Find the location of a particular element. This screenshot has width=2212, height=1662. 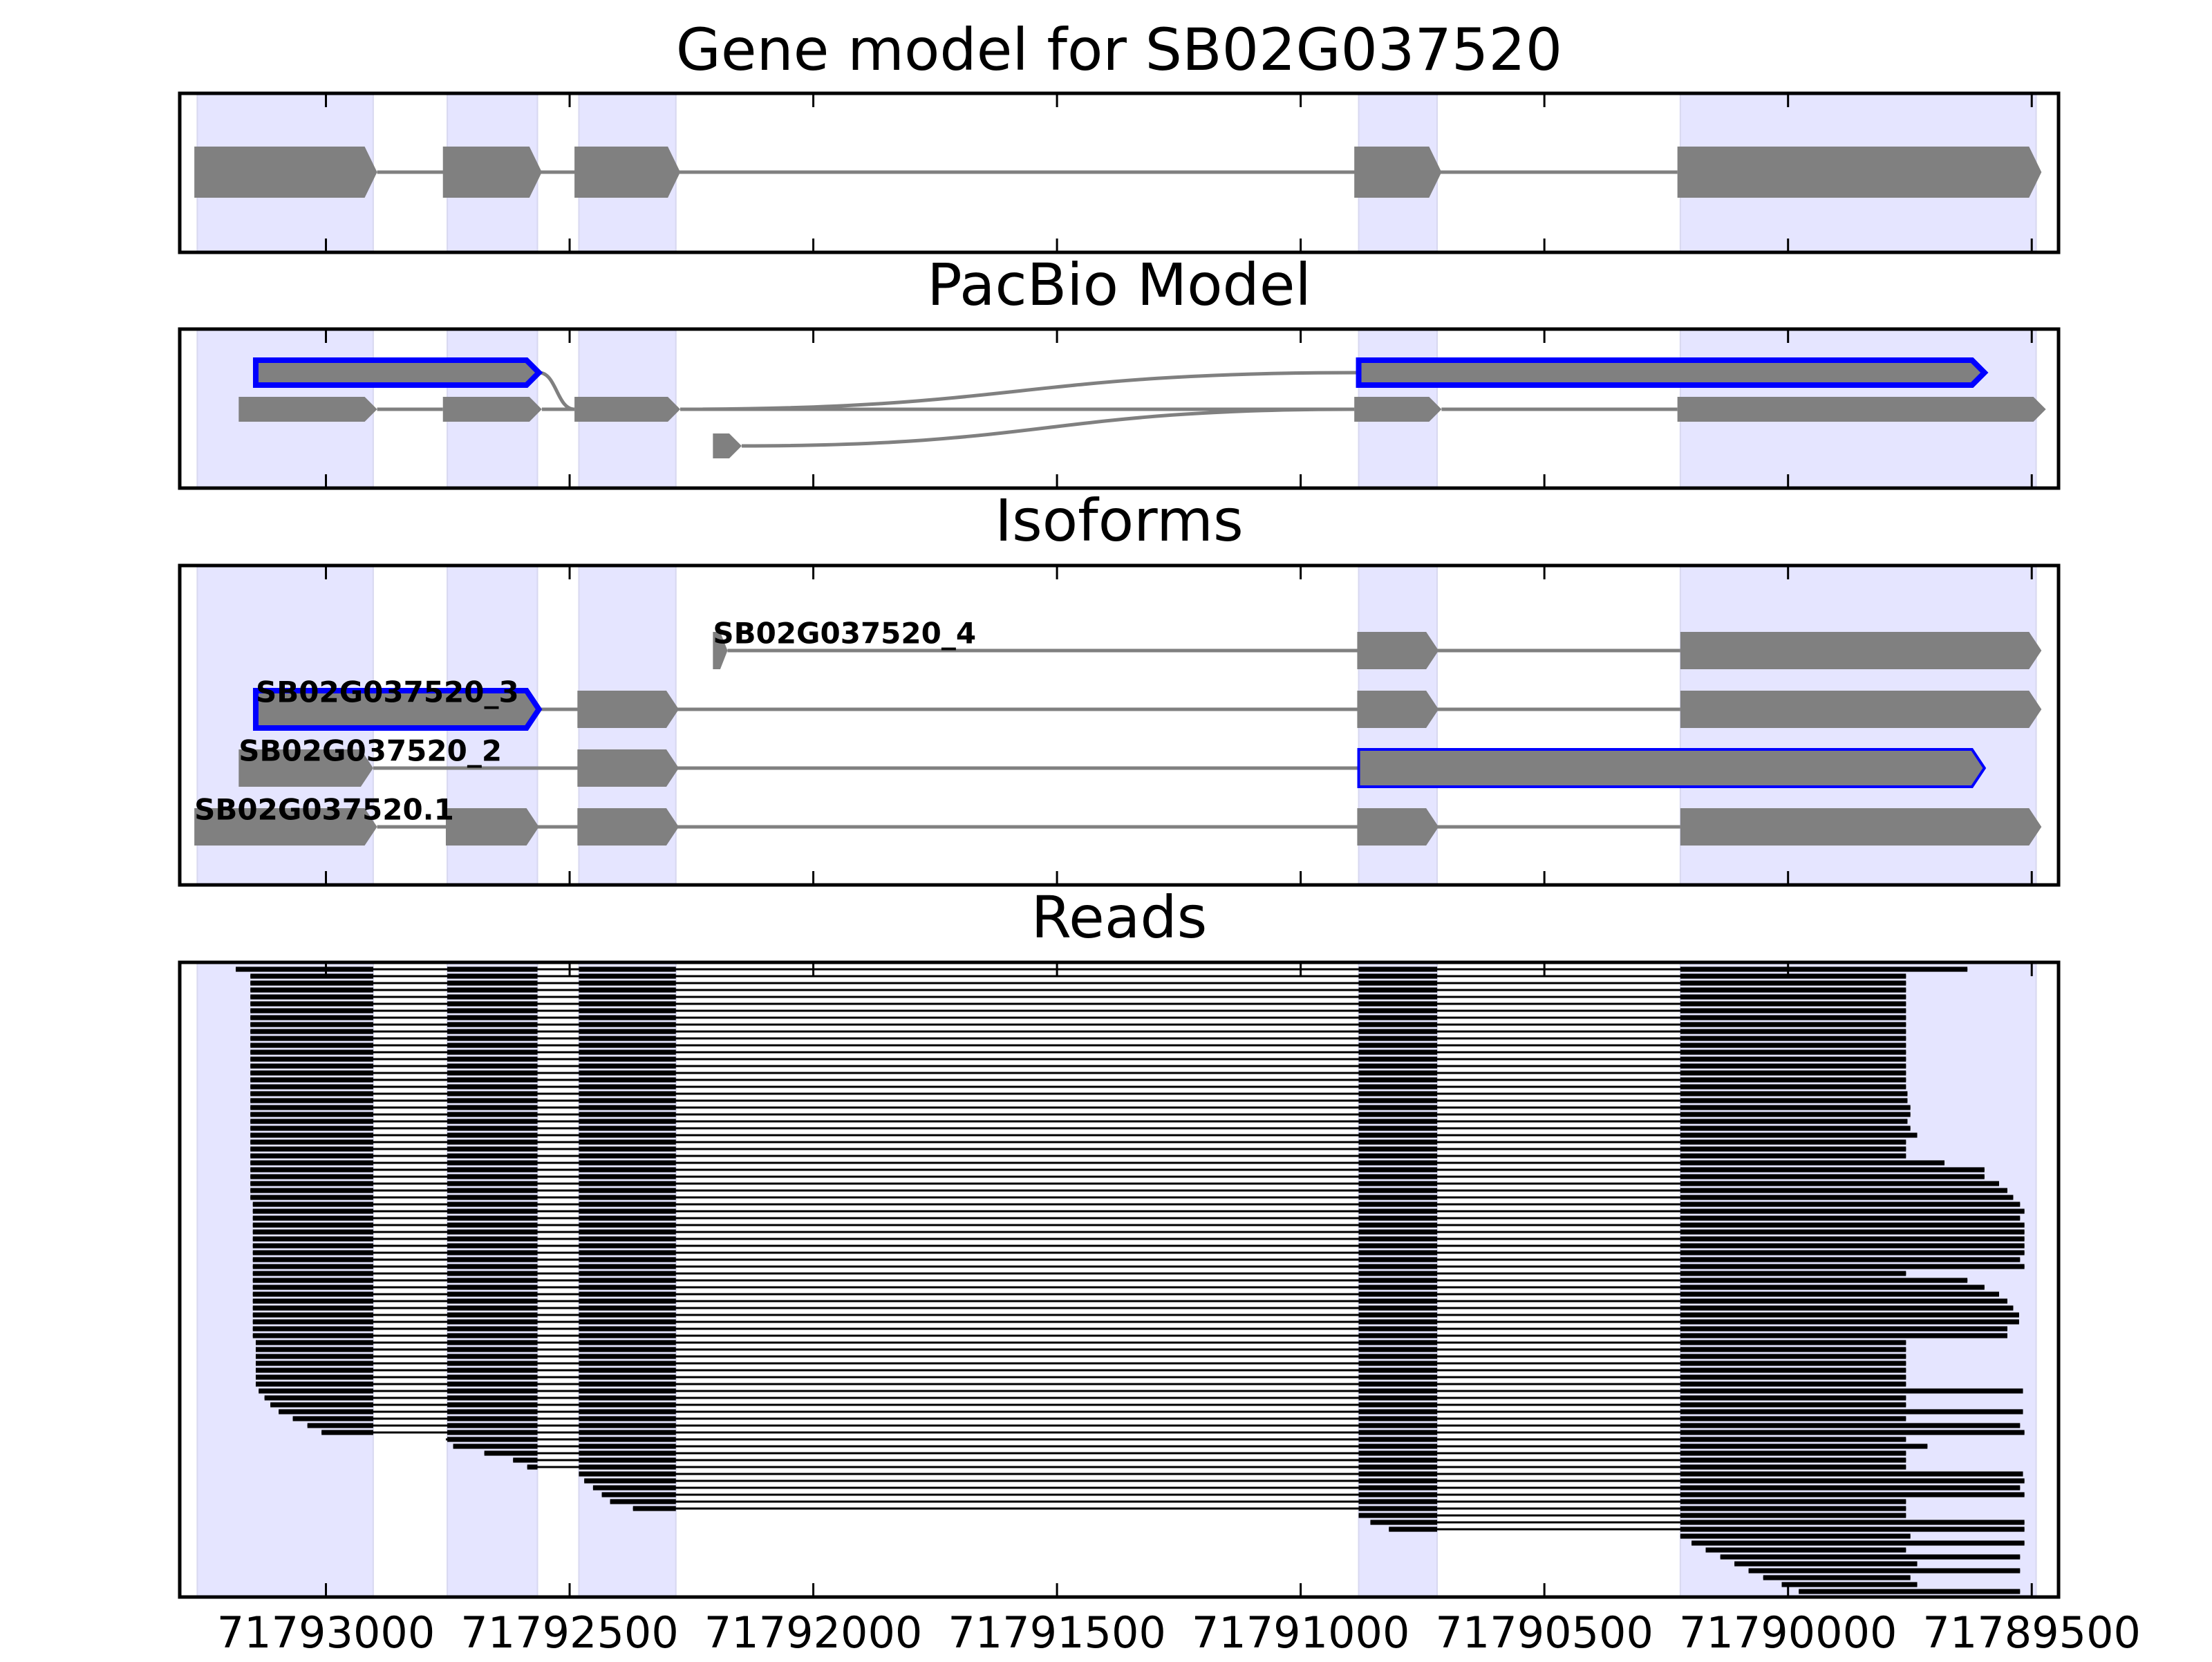

x-tick-label: 71790000 is located at coordinates (1788, 1633).